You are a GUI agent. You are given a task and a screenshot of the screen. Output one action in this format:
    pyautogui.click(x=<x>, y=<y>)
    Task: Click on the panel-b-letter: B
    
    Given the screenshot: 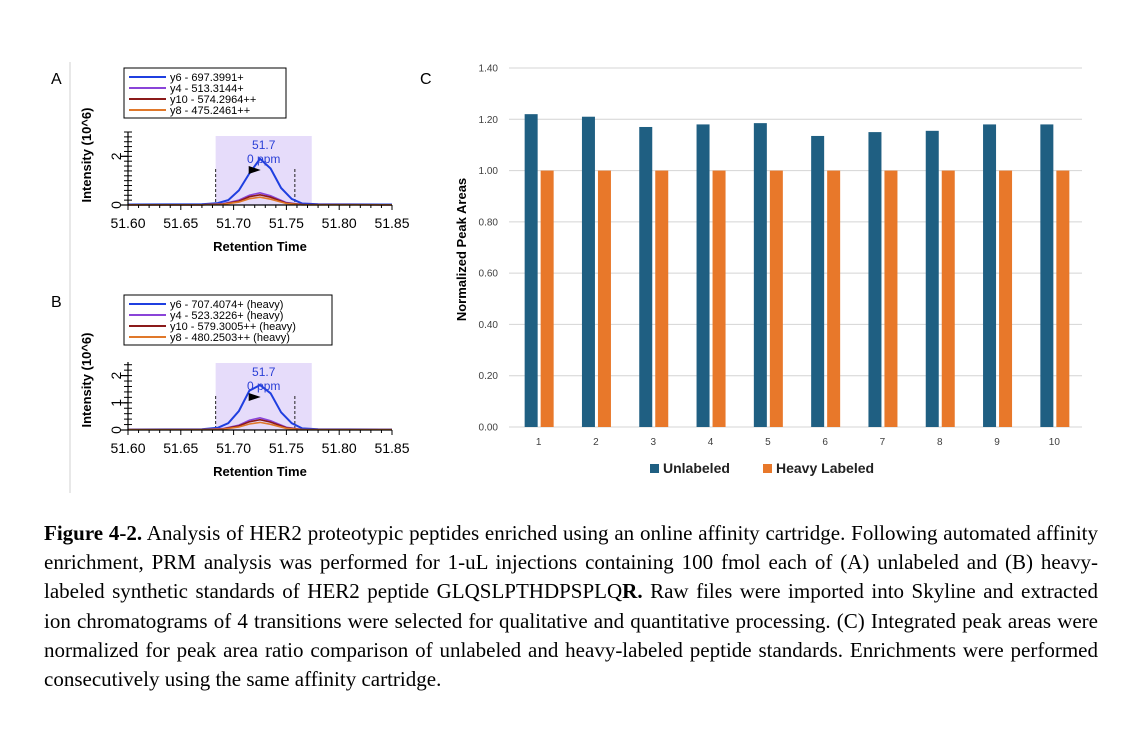 What is the action you would take?
    pyautogui.click(x=56, y=302)
    